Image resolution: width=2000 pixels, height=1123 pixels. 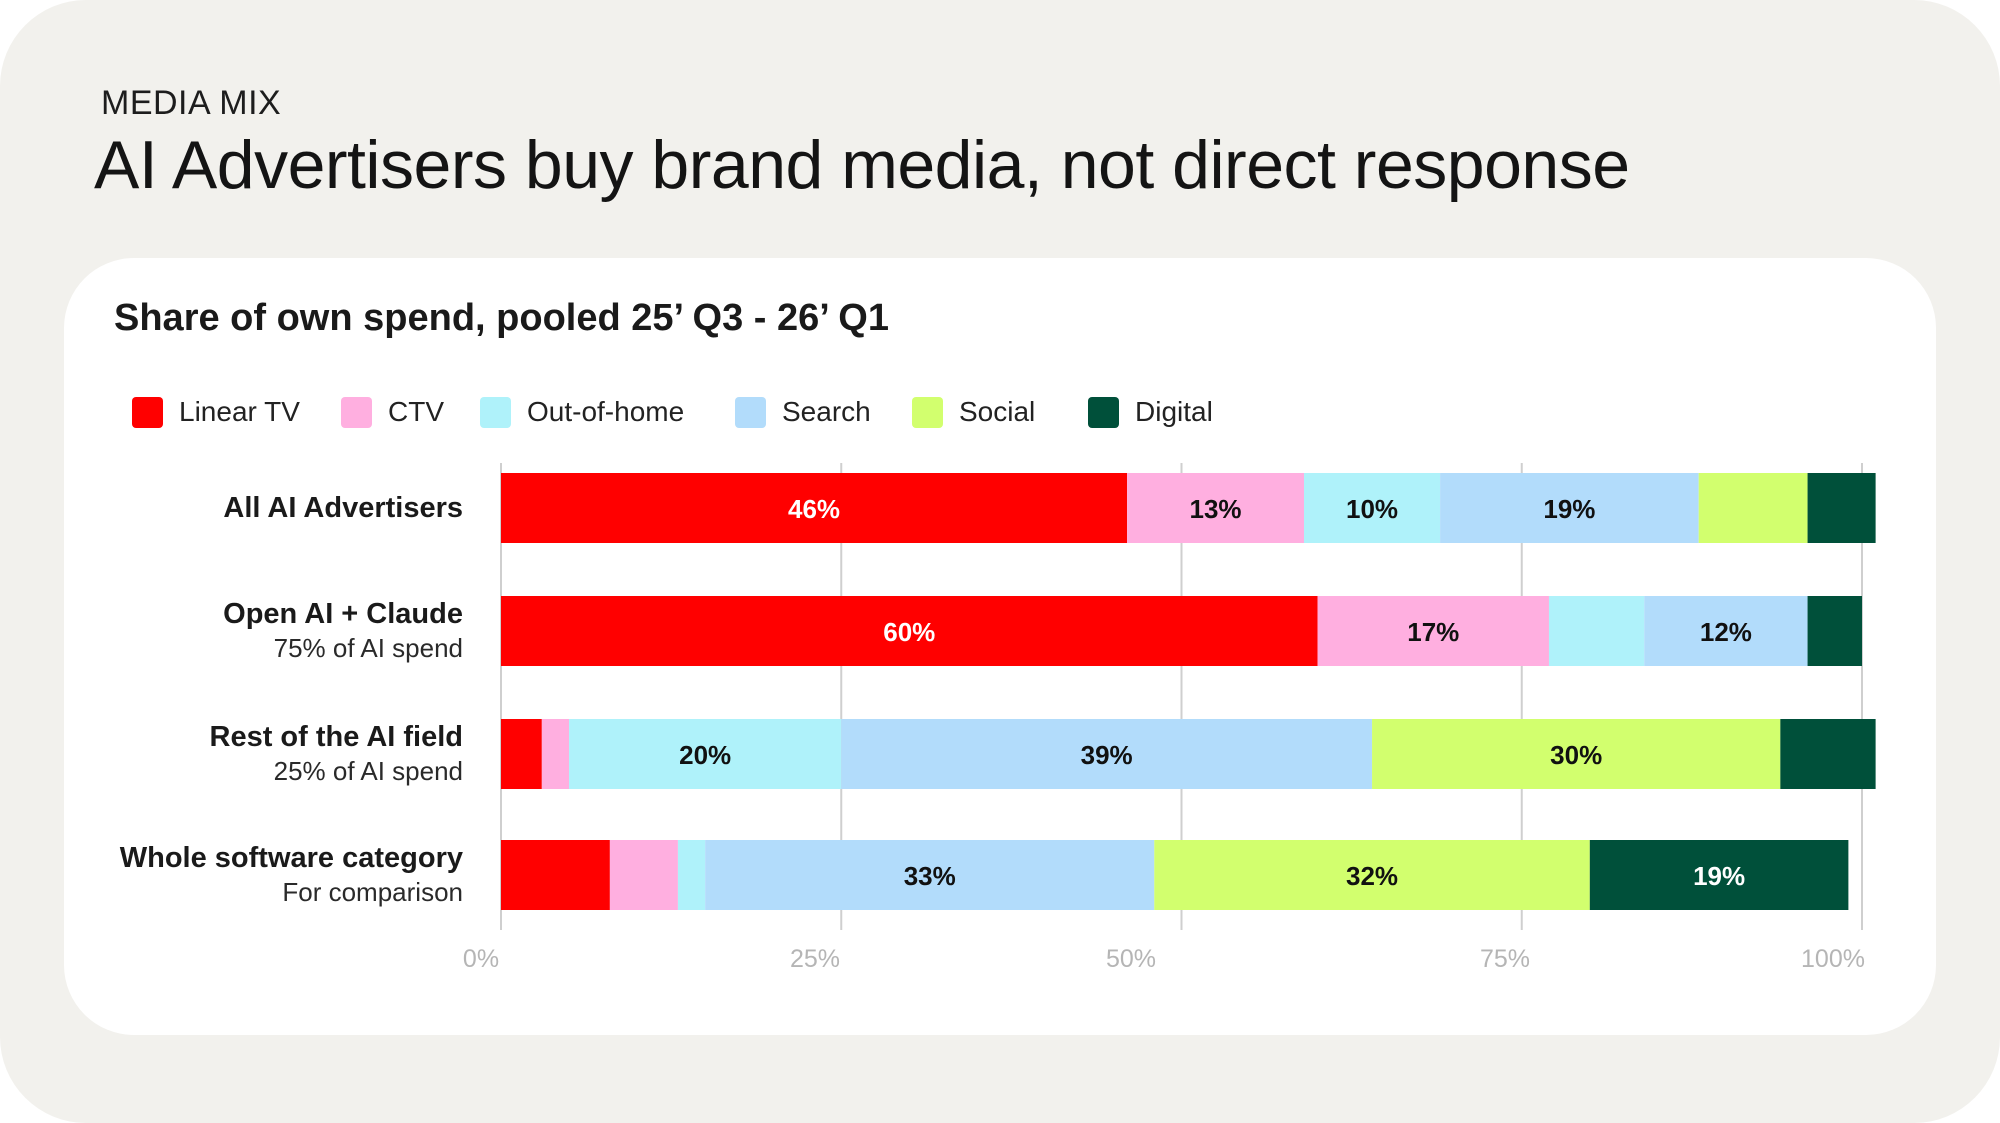 I want to click on data-label: 20%, so click(x=705, y=755).